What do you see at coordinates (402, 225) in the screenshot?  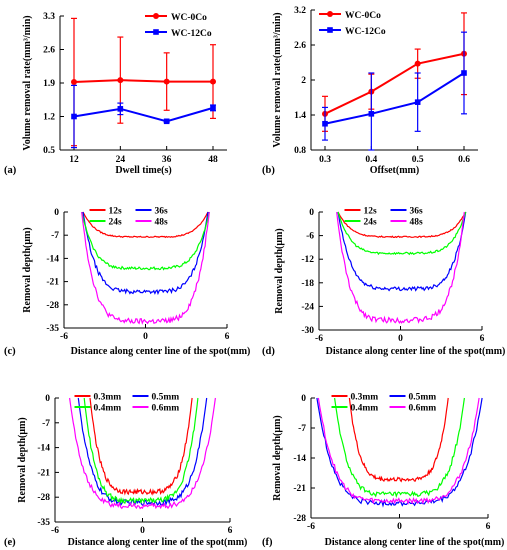 I see `profile-line-12s` at bounding box center [402, 225].